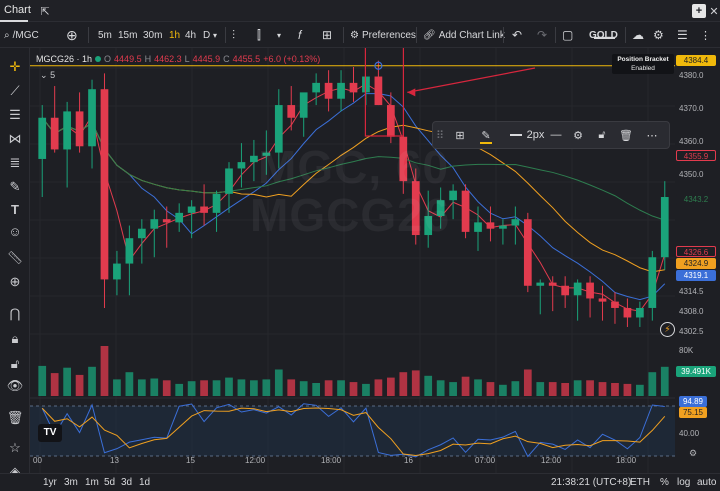 Image resolution: width=720 pixels, height=491 pixels. I want to click on brush-icon: ✎, so click(15, 186).